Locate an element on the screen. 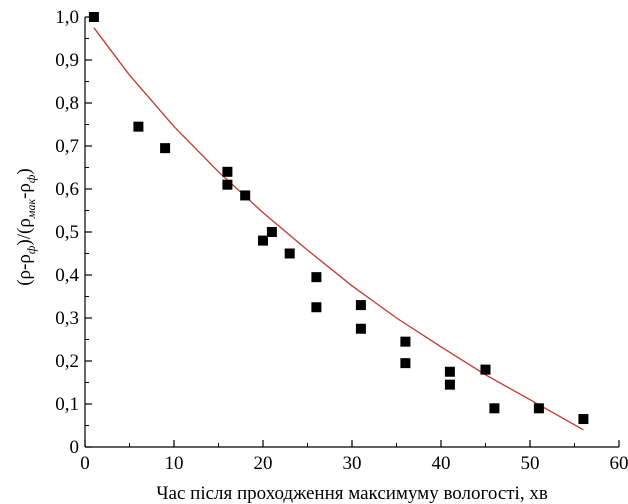 This screenshot has width=628, height=504. y-title-part1: (ρ-ρ is located at coordinates (24, 270).